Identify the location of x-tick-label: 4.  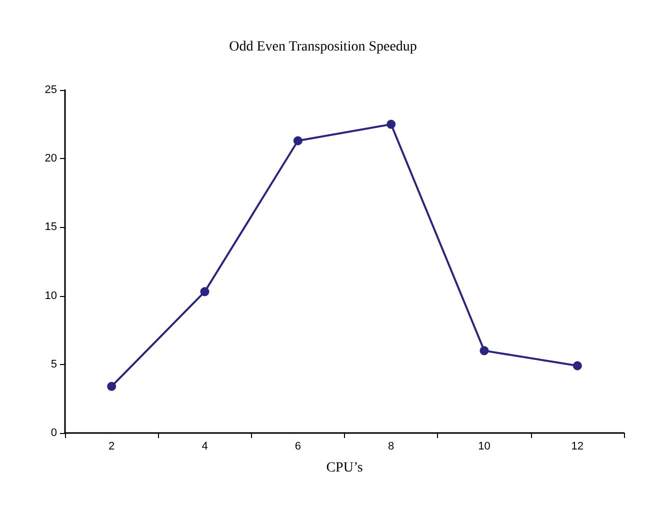
(205, 446).